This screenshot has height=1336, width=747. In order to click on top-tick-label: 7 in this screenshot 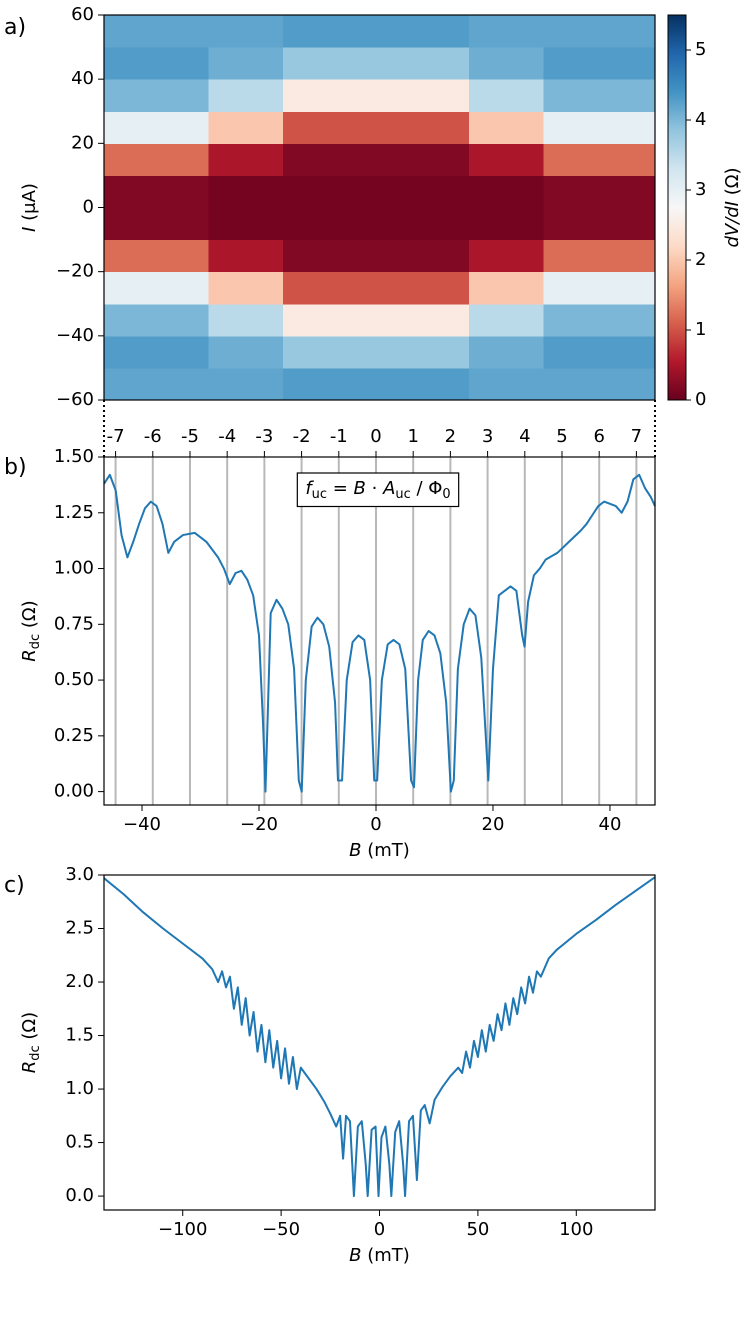, I will do `click(636, 436)`.